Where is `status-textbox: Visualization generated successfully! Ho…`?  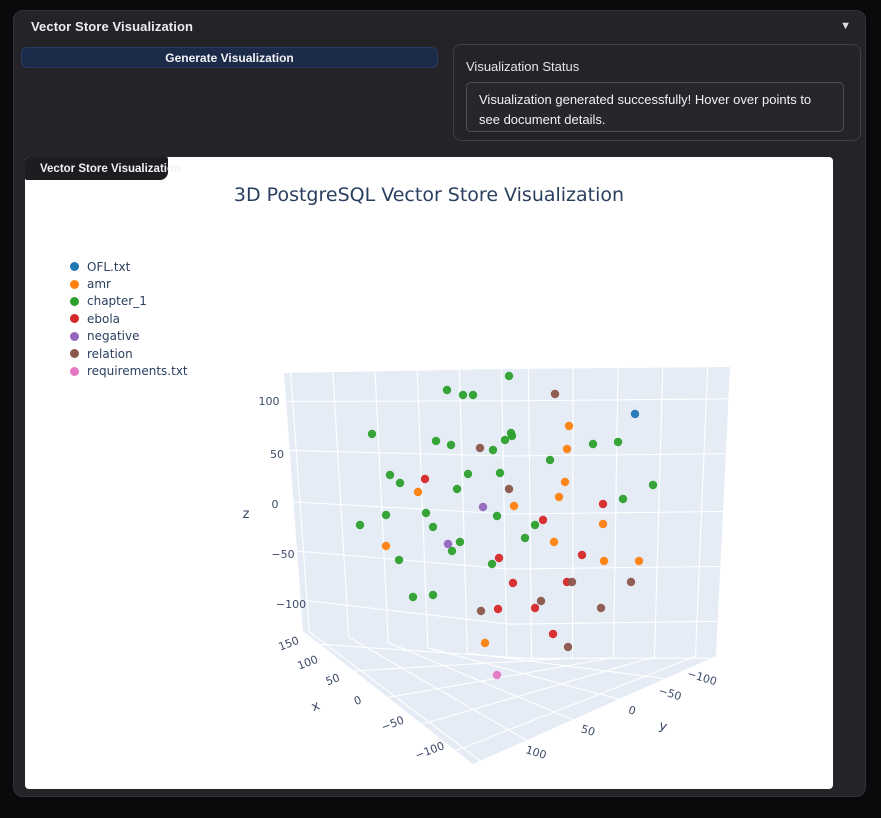 status-textbox: Visualization generated successfully! Ho… is located at coordinates (655, 107).